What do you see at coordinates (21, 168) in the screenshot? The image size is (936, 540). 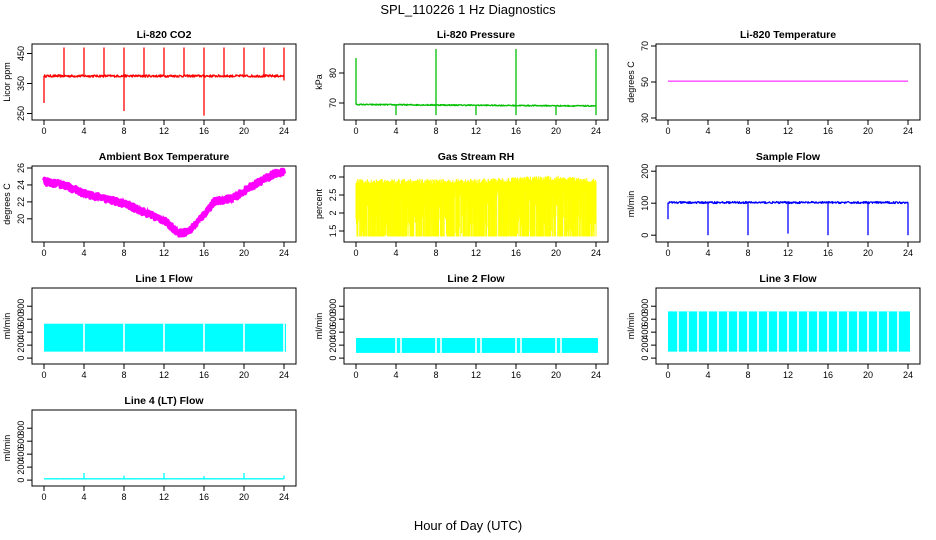 I see `y-tick-label: 26` at bounding box center [21, 168].